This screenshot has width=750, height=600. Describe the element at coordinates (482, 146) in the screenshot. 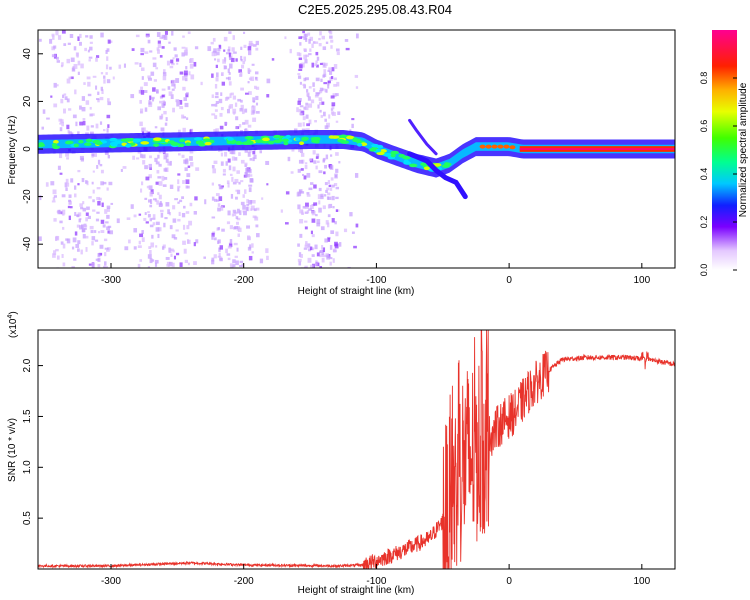

I see `ridge-hot-spot` at that location.